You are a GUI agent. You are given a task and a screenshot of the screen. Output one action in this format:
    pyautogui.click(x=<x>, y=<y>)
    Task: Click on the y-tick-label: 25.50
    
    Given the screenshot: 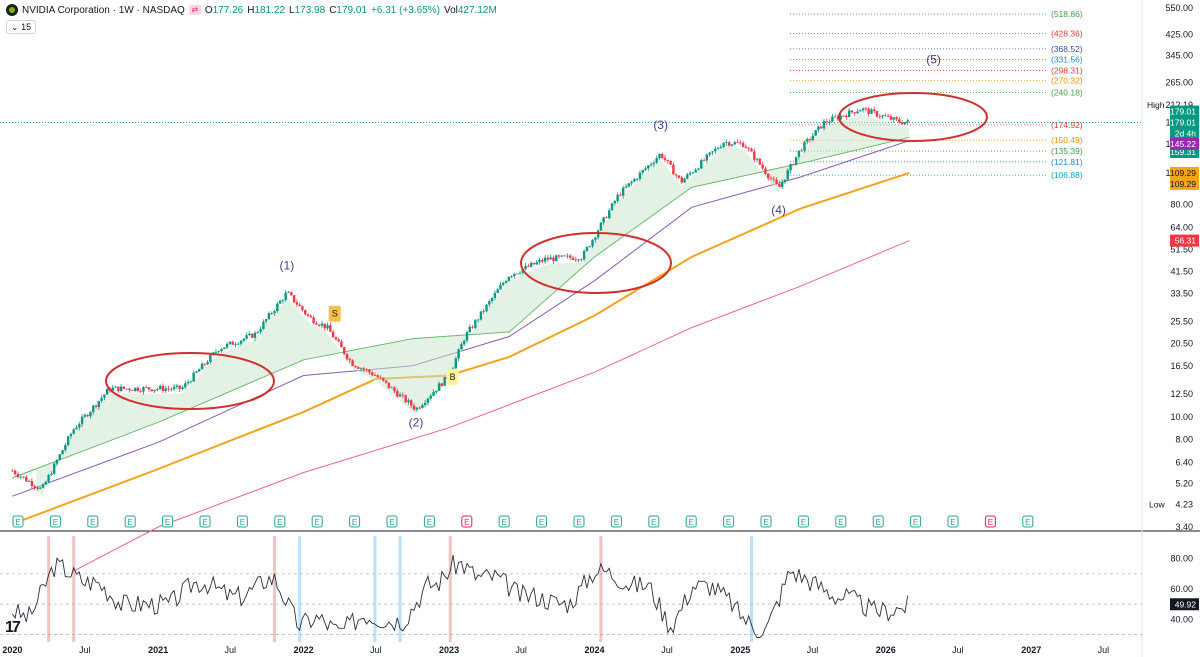 What is the action you would take?
    pyautogui.click(x=1181, y=321)
    